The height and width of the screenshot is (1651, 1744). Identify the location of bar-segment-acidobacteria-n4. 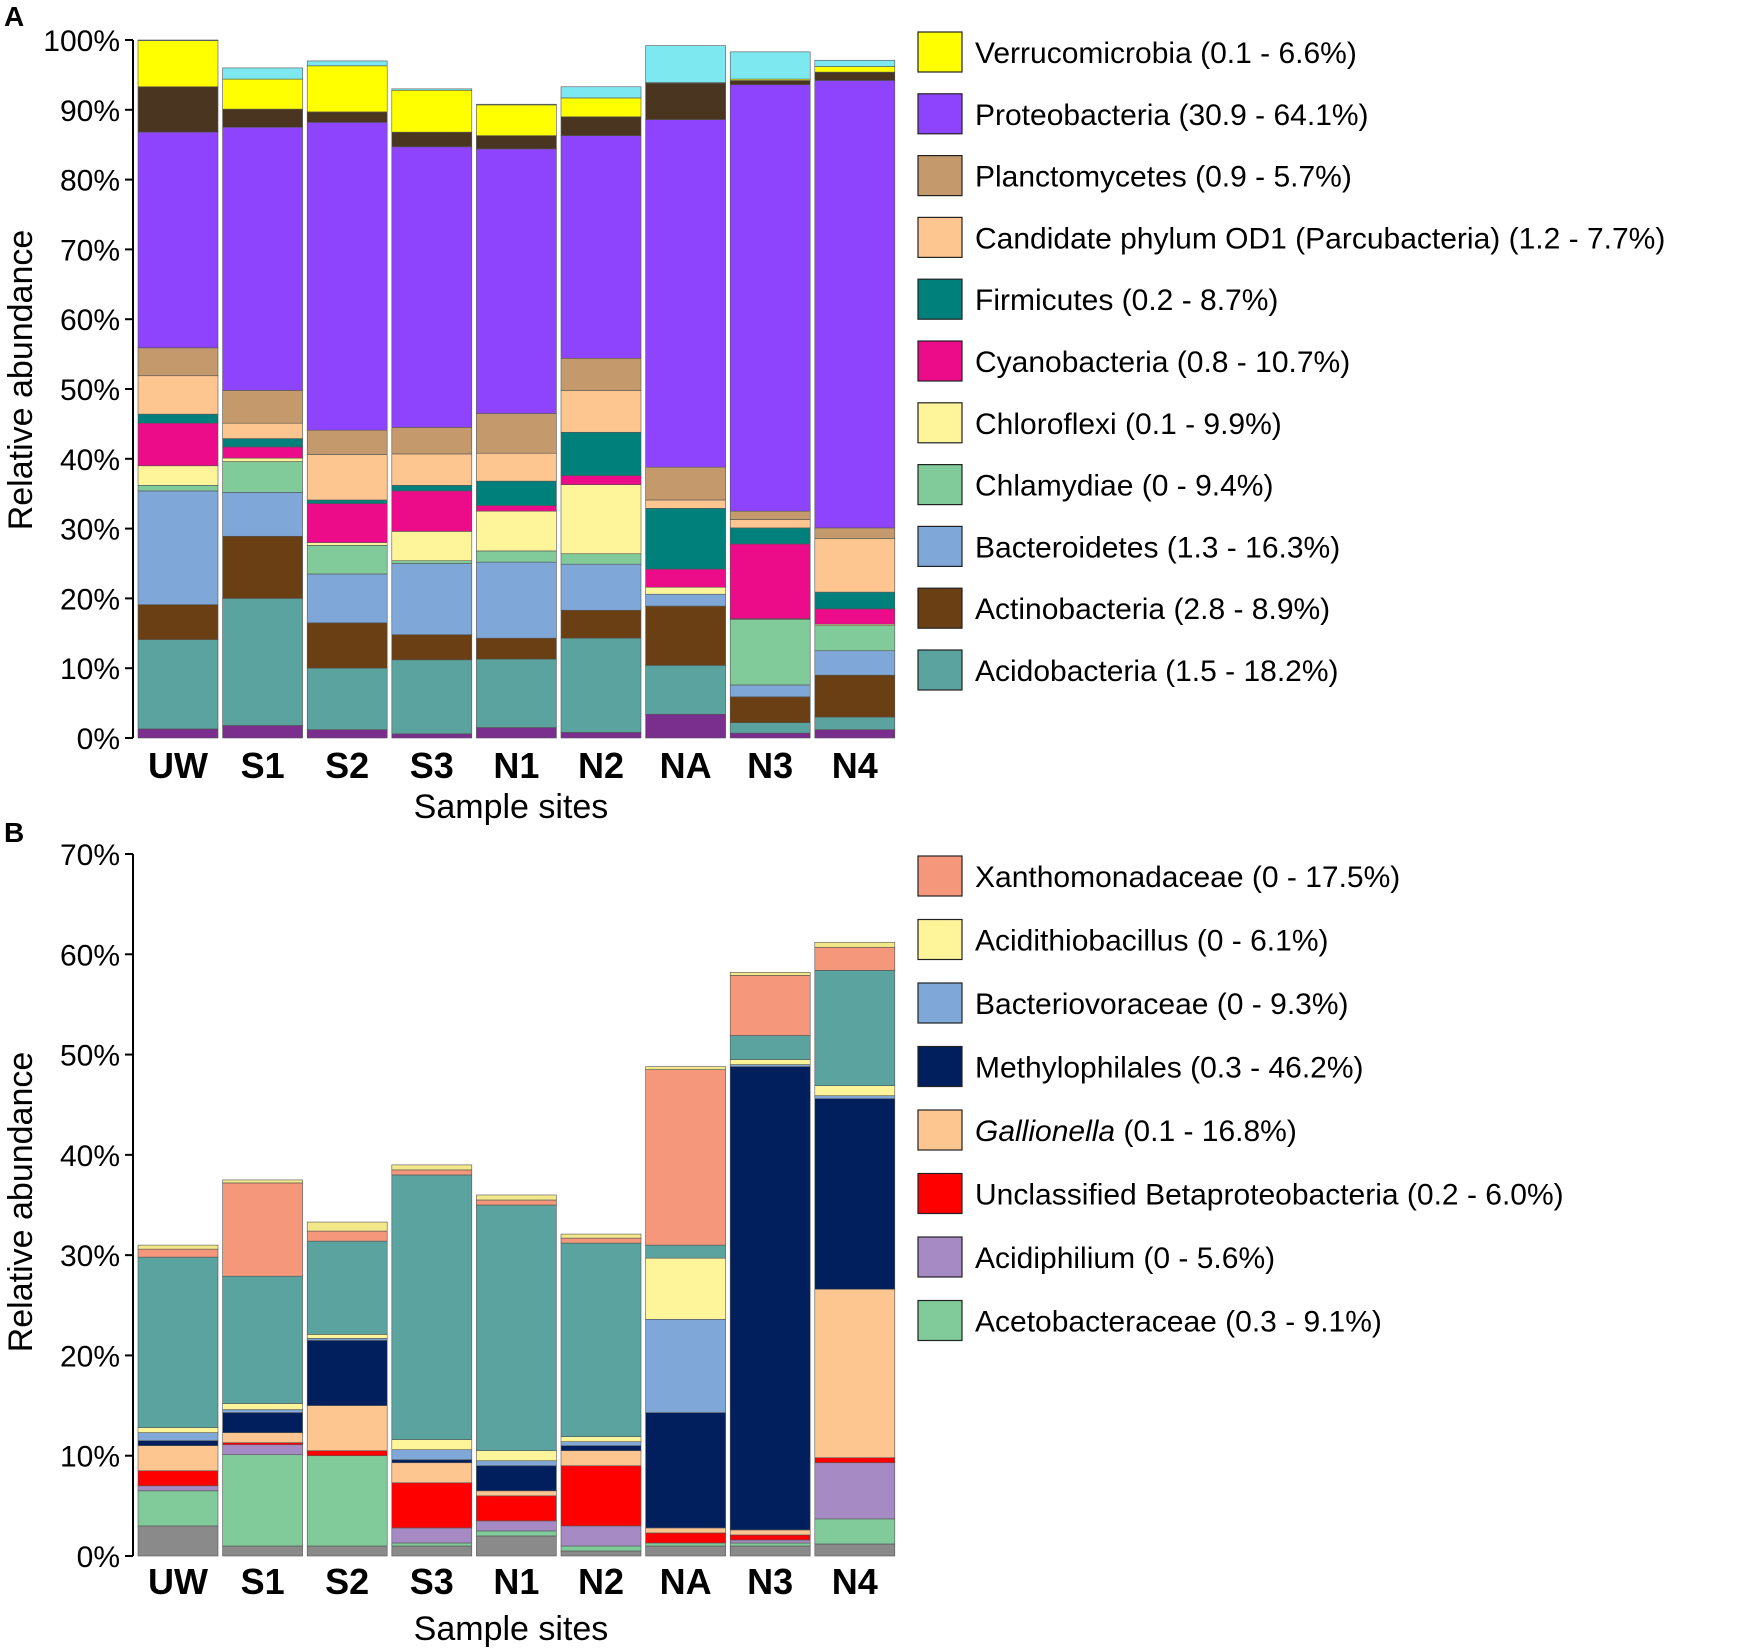
(855, 723).